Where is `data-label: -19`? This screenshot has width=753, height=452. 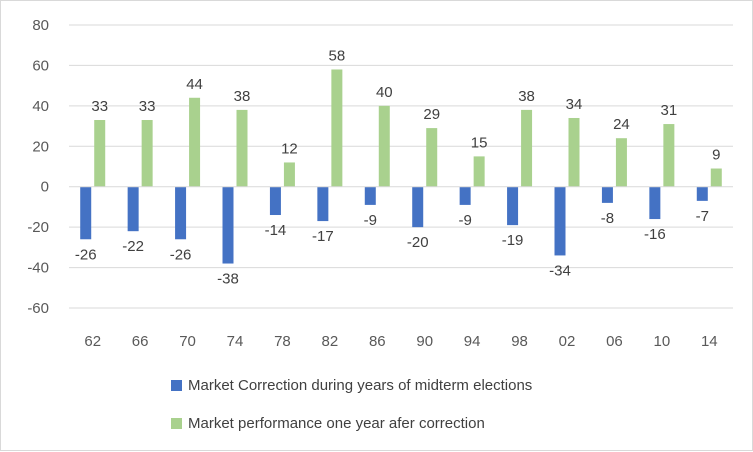
data-label: -19 is located at coordinates (513, 240).